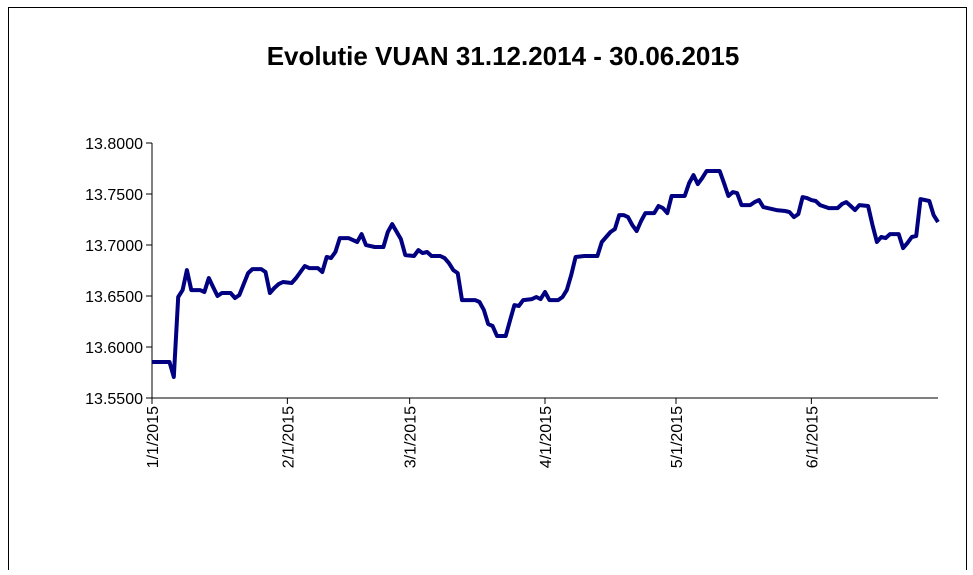 Image resolution: width=973 pixels, height=575 pixels. Describe the element at coordinates (114, 399) in the screenshot. I see `y-tick-label: 13.5500` at that location.